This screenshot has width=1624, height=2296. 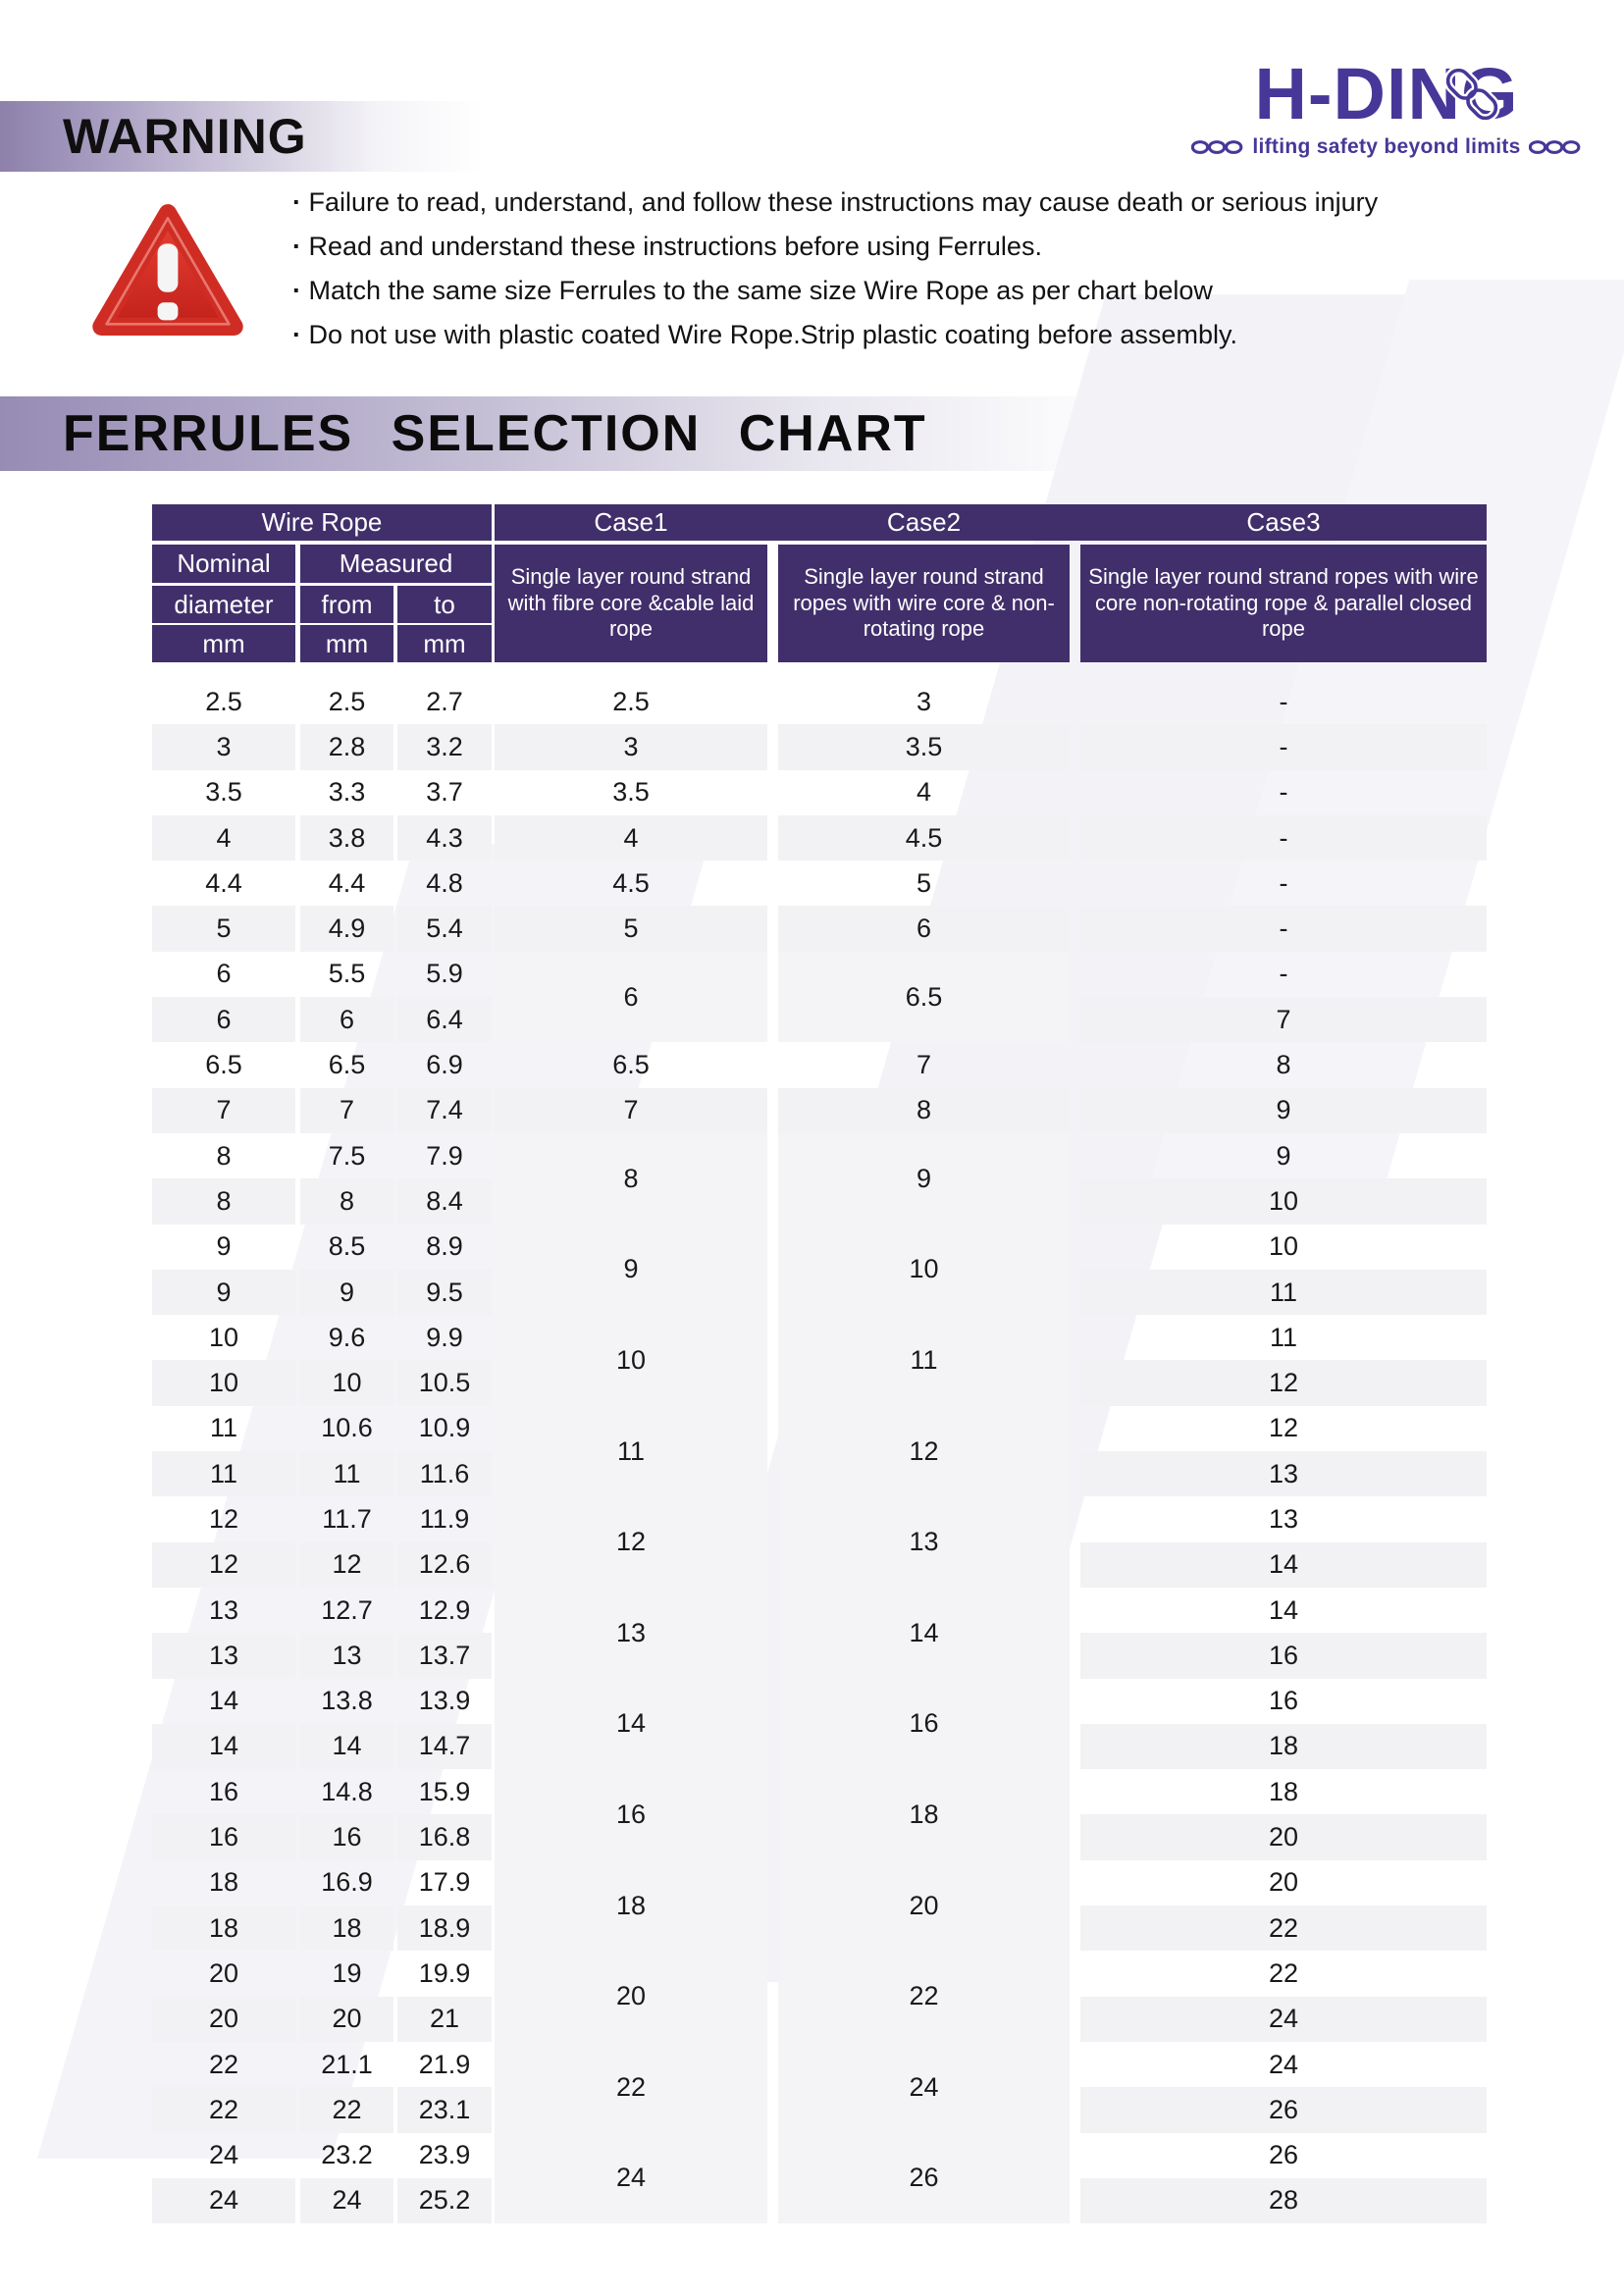 What do you see at coordinates (1283, 1474) in the screenshot?
I see `cell-case3: 13` at bounding box center [1283, 1474].